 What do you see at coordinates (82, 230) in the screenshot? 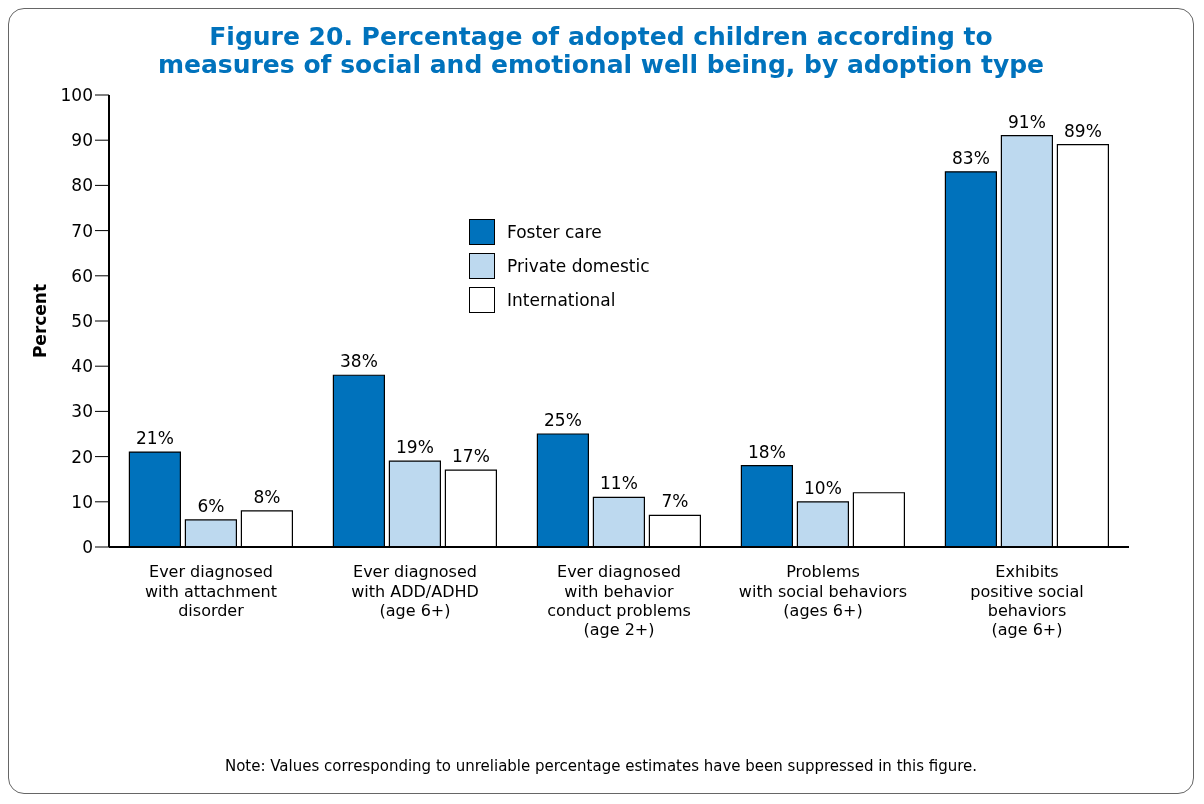
I see `y-tick-label: 70` at bounding box center [82, 230].